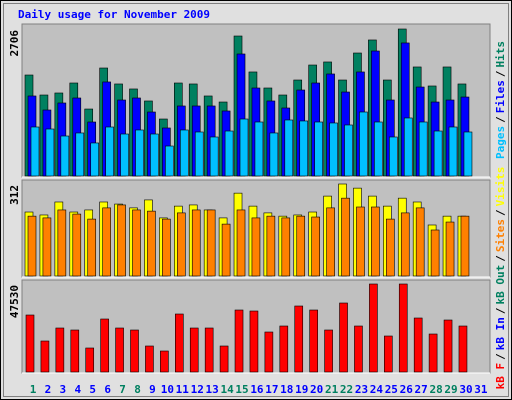 The image size is (512, 400). What do you see at coordinates (14, 195) in the screenshot?
I see `y-tick-label: 312` at bounding box center [14, 195].